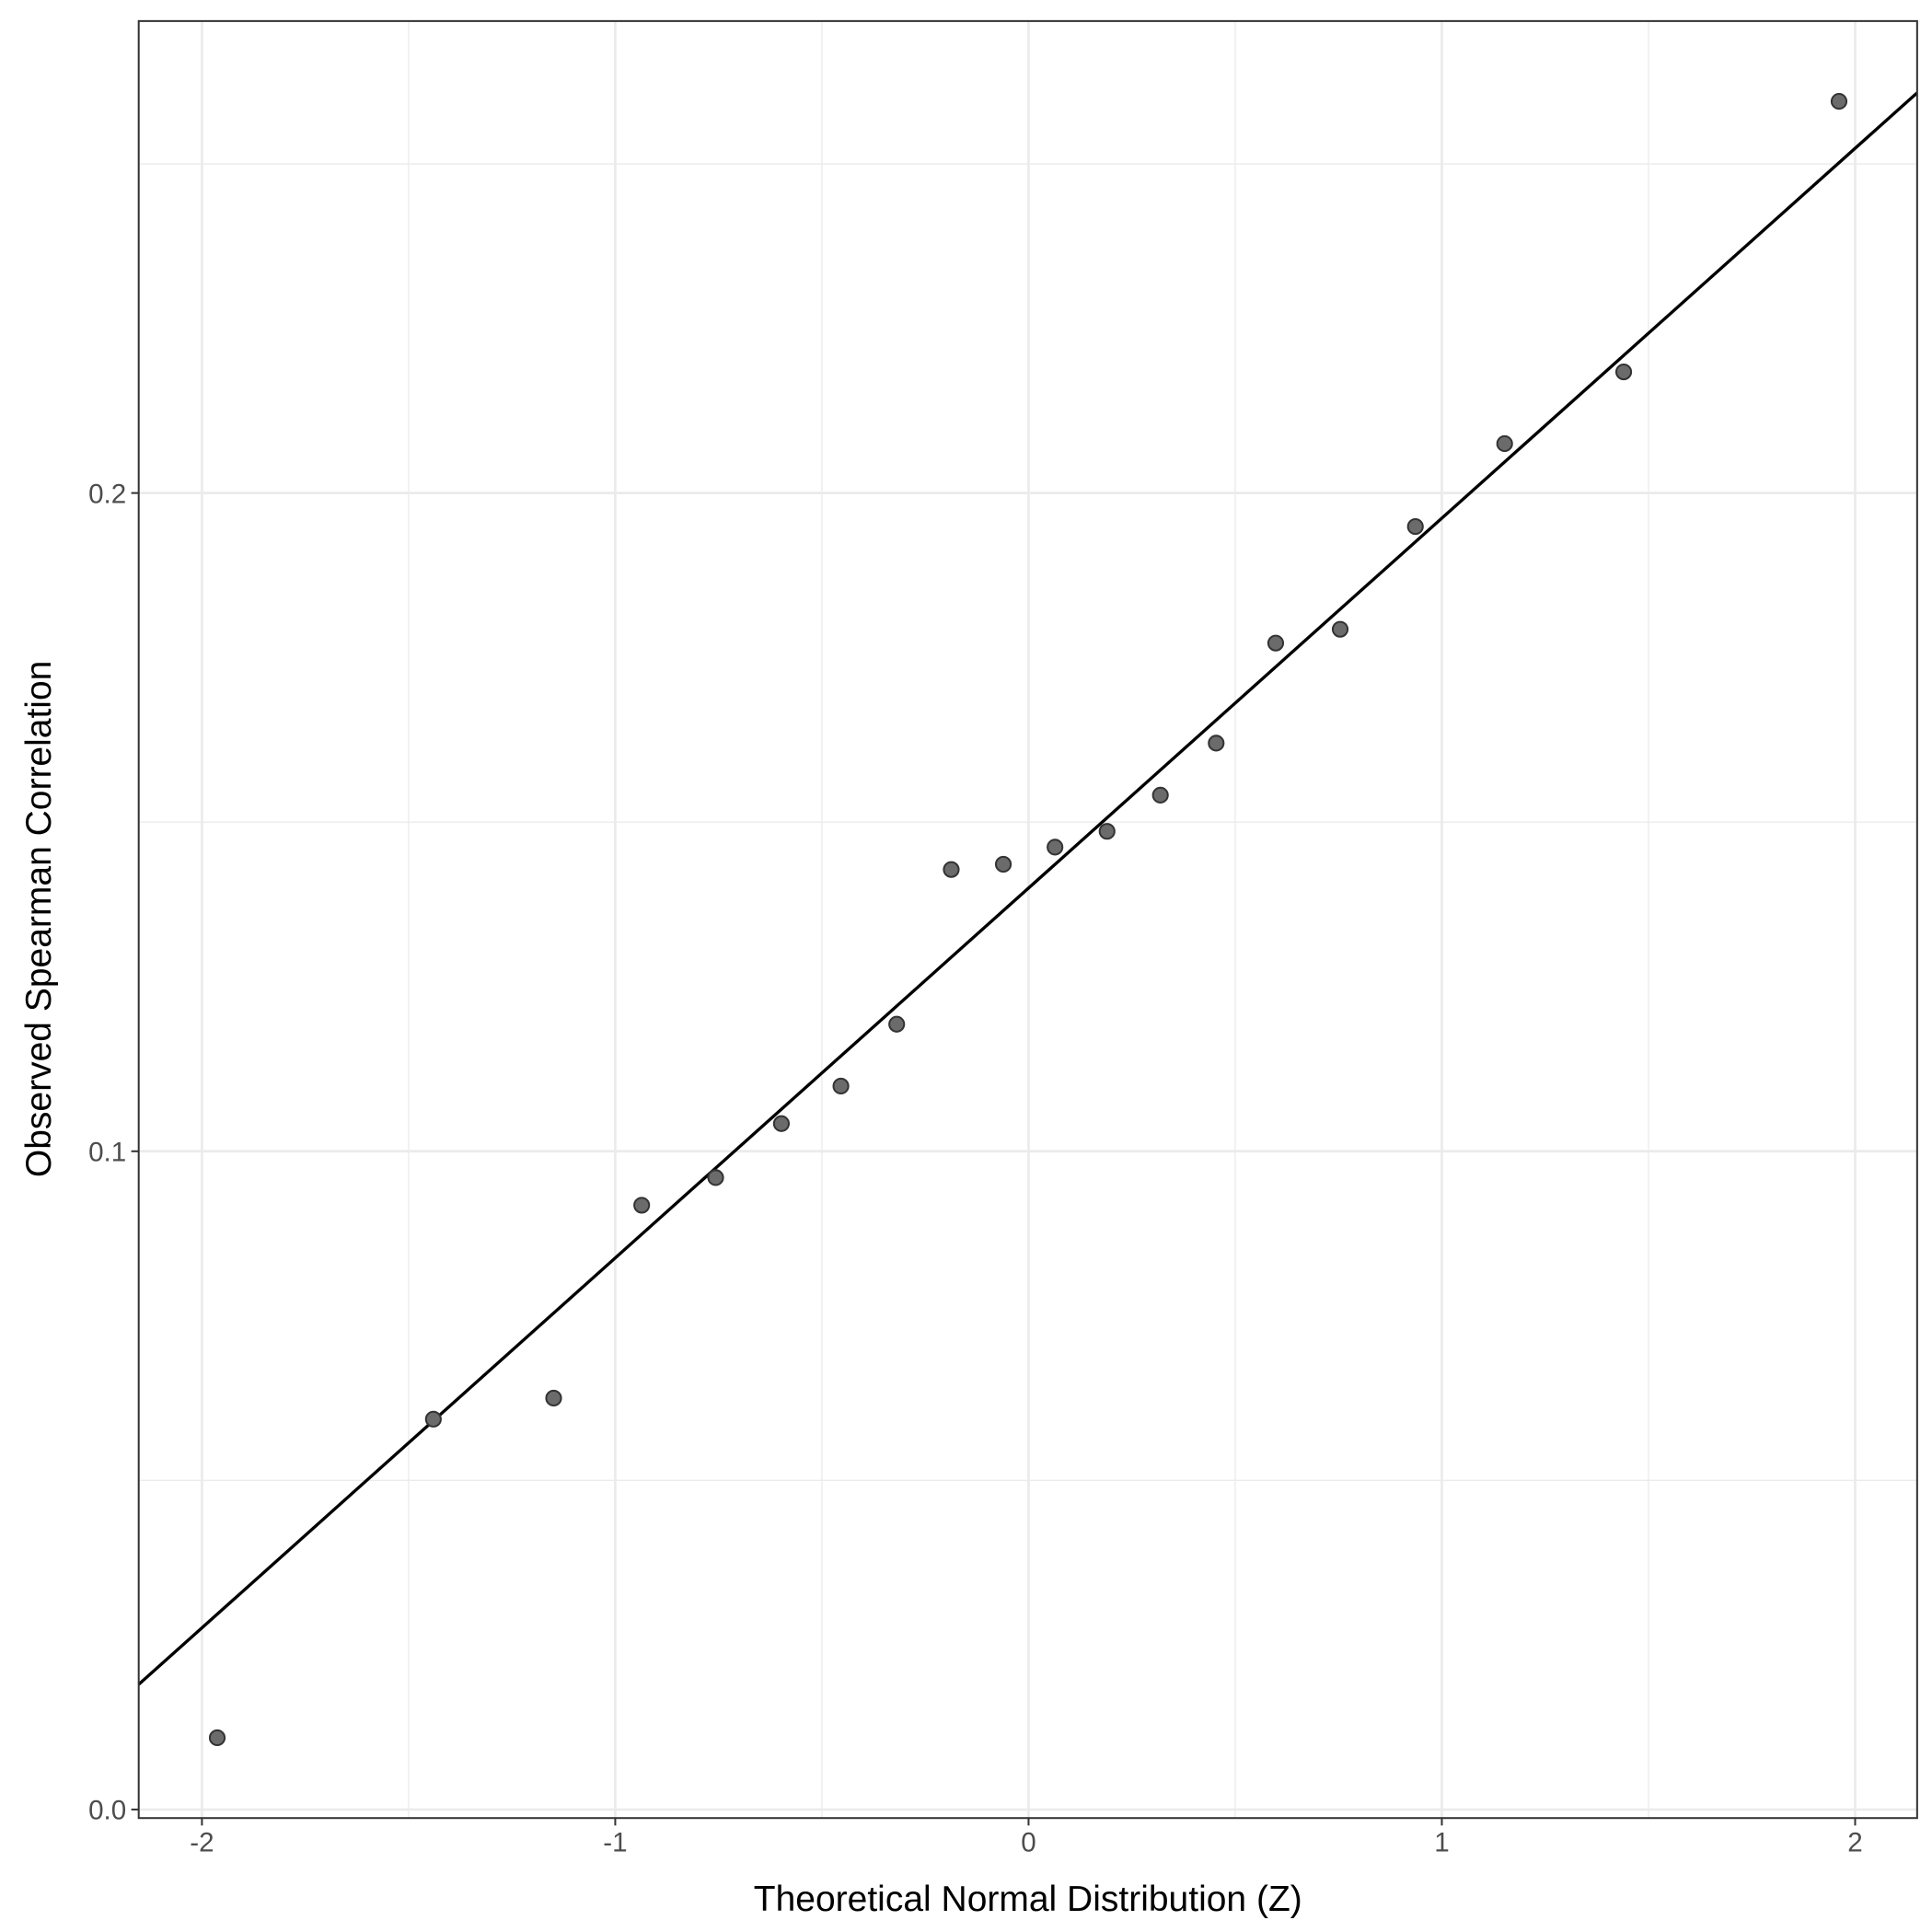  What do you see at coordinates (107, 1153) in the screenshot?
I see `y-tick-label: 0.1` at bounding box center [107, 1153].